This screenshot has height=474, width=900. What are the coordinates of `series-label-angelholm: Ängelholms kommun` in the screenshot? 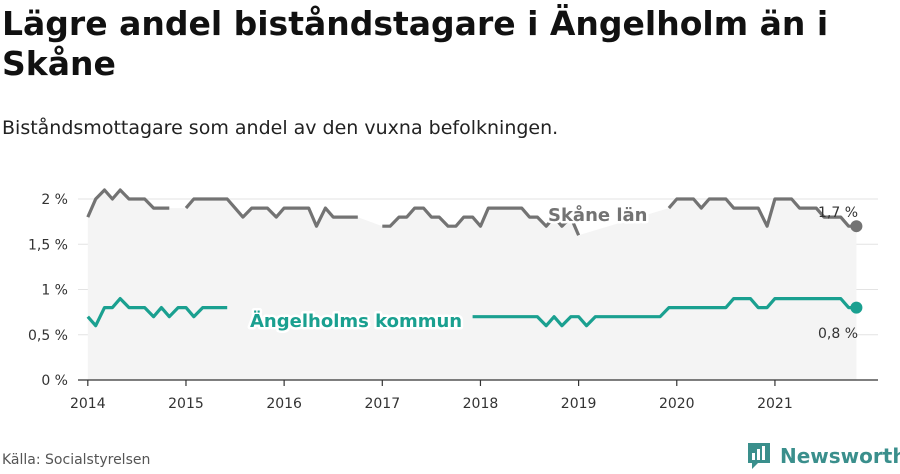 It's located at (356, 321).